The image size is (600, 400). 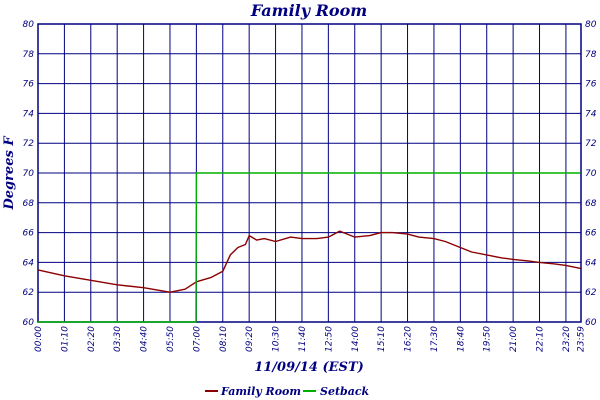 I want to click on y-tick-label-right: 66, so click(x=591, y=234).